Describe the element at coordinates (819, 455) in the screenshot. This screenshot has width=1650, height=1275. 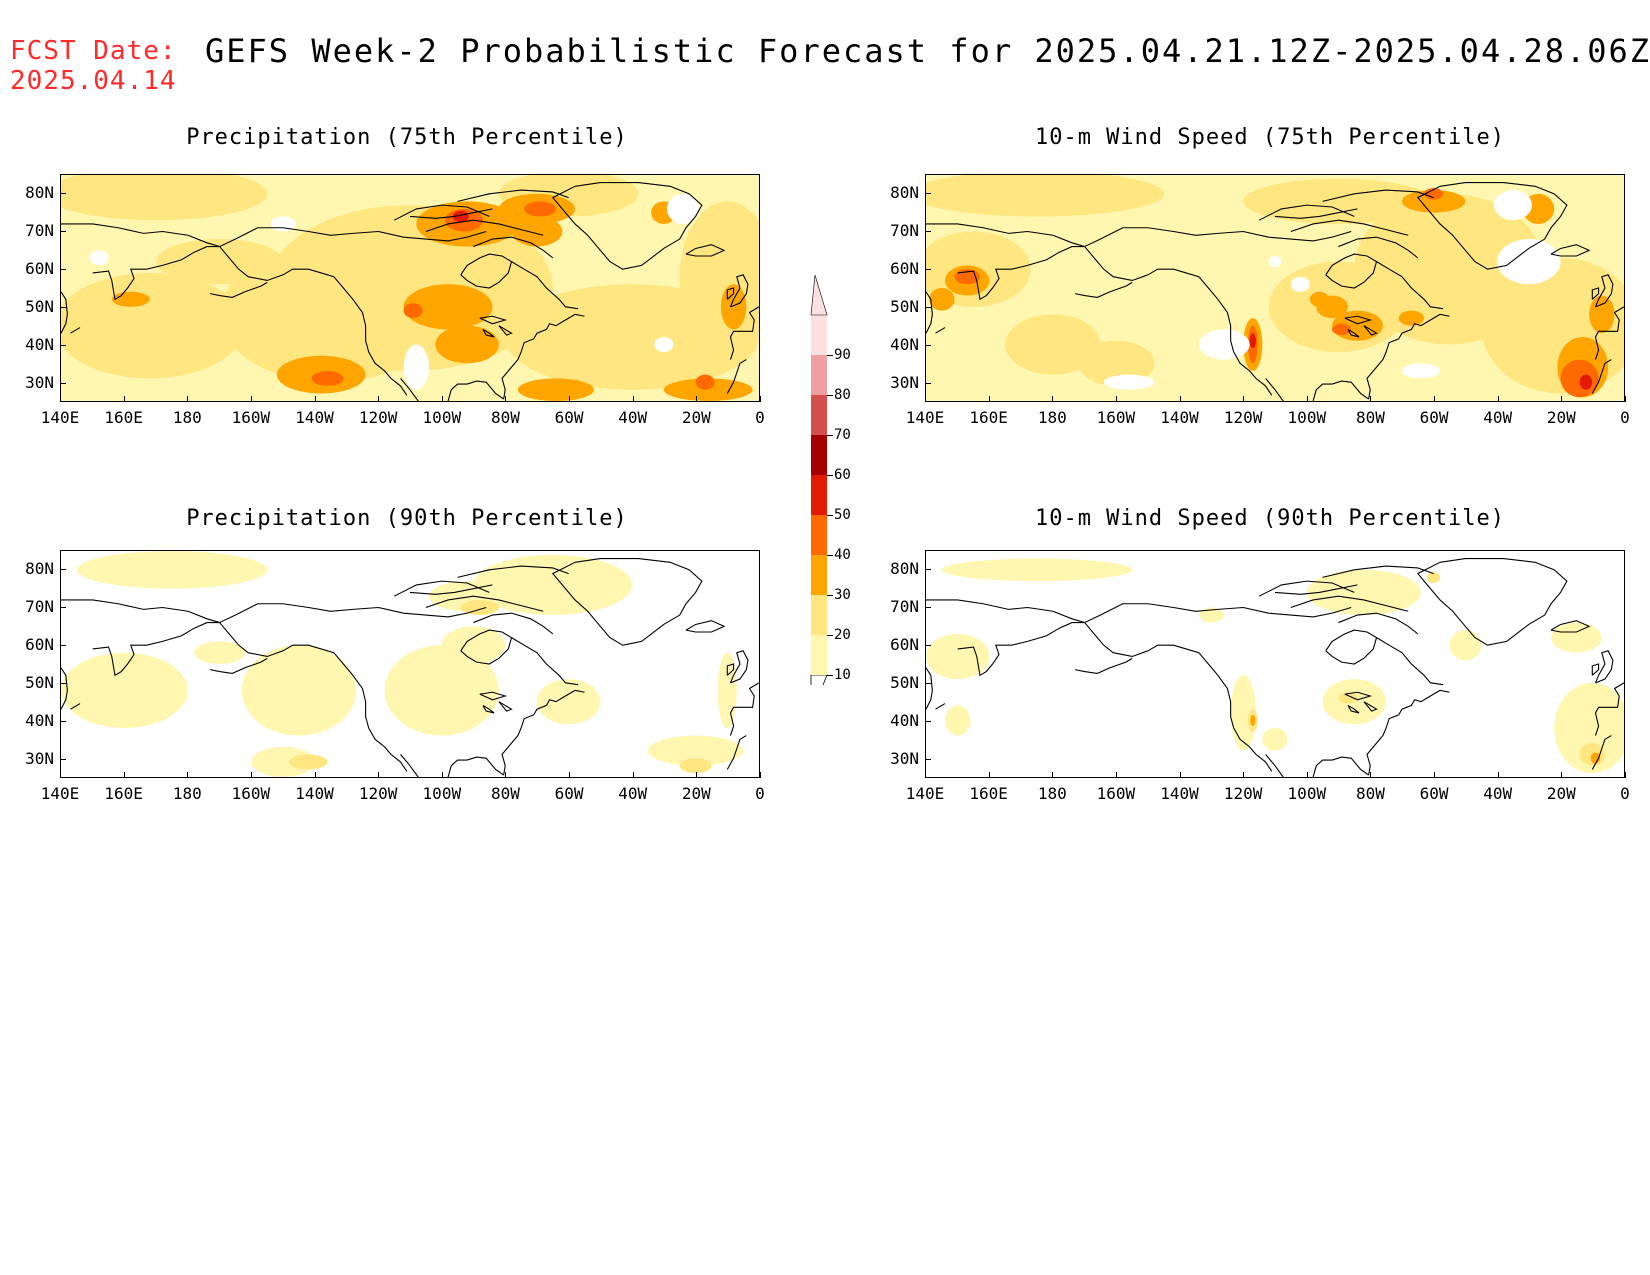
I see `colorbar-segment` at that location.